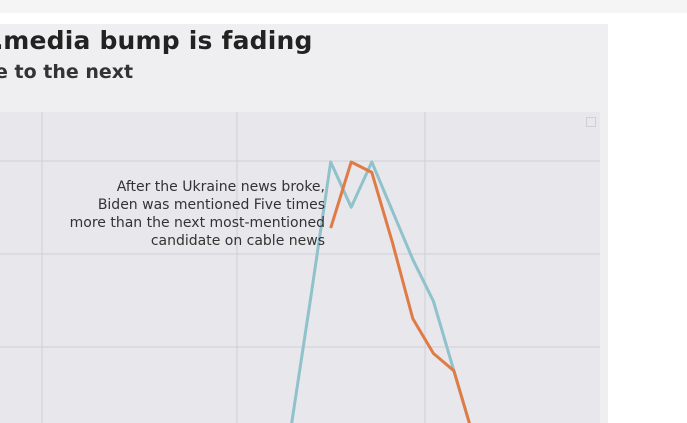  I want to click on chart-subtitle: …e to the next, so click(67, 72).